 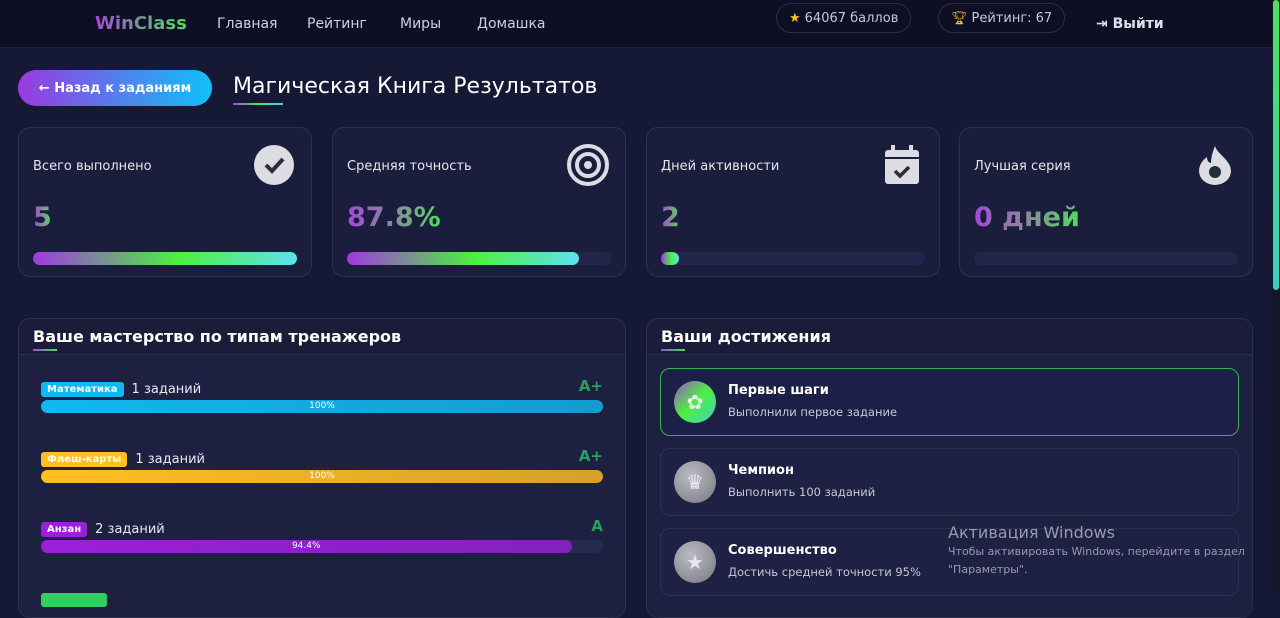 I want to click on logout-icon: ⇥, so click(x=1104, y=24).